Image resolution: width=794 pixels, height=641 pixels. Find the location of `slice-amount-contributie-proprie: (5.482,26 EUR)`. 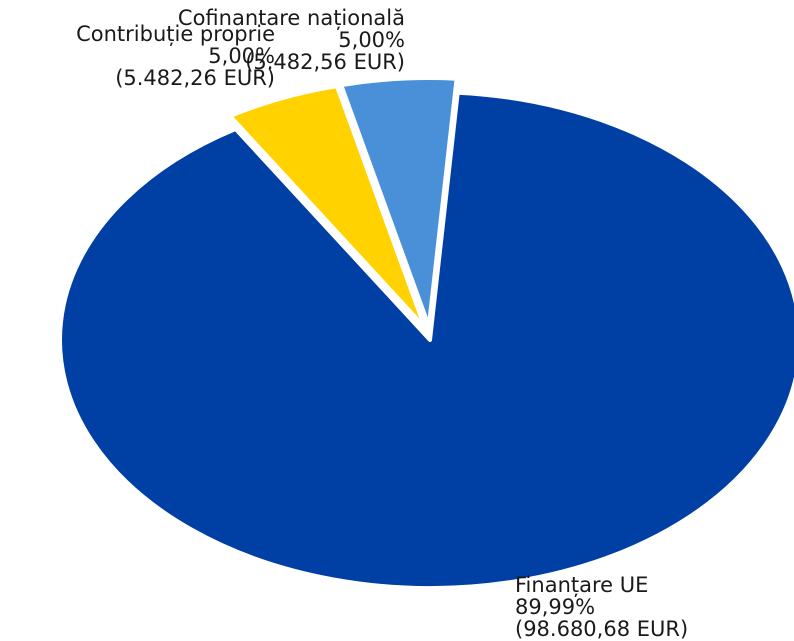

slice-amount-contributie-proprie: (5.482,26 EUR) is located at coordinates (195, 78).